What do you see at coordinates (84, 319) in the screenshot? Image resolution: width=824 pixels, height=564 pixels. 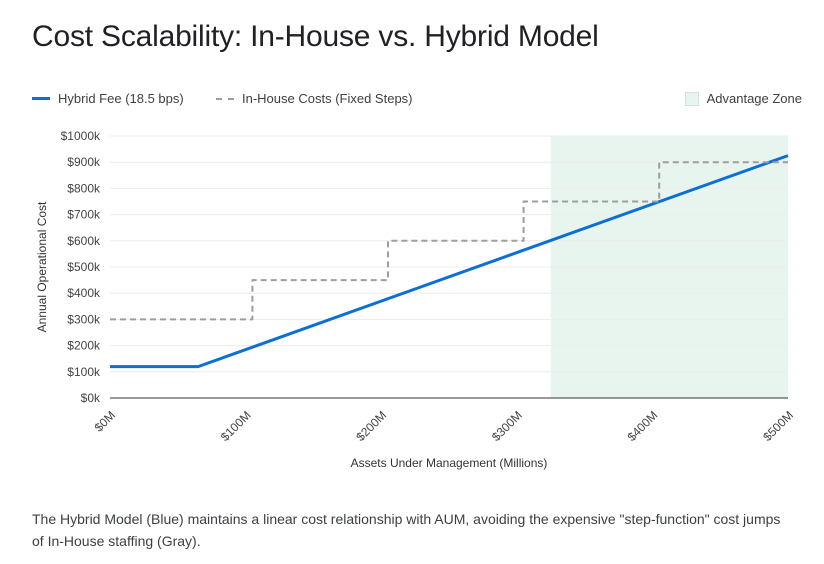 I see `y-tick-label: $300k` at bounding box center [84, 319].